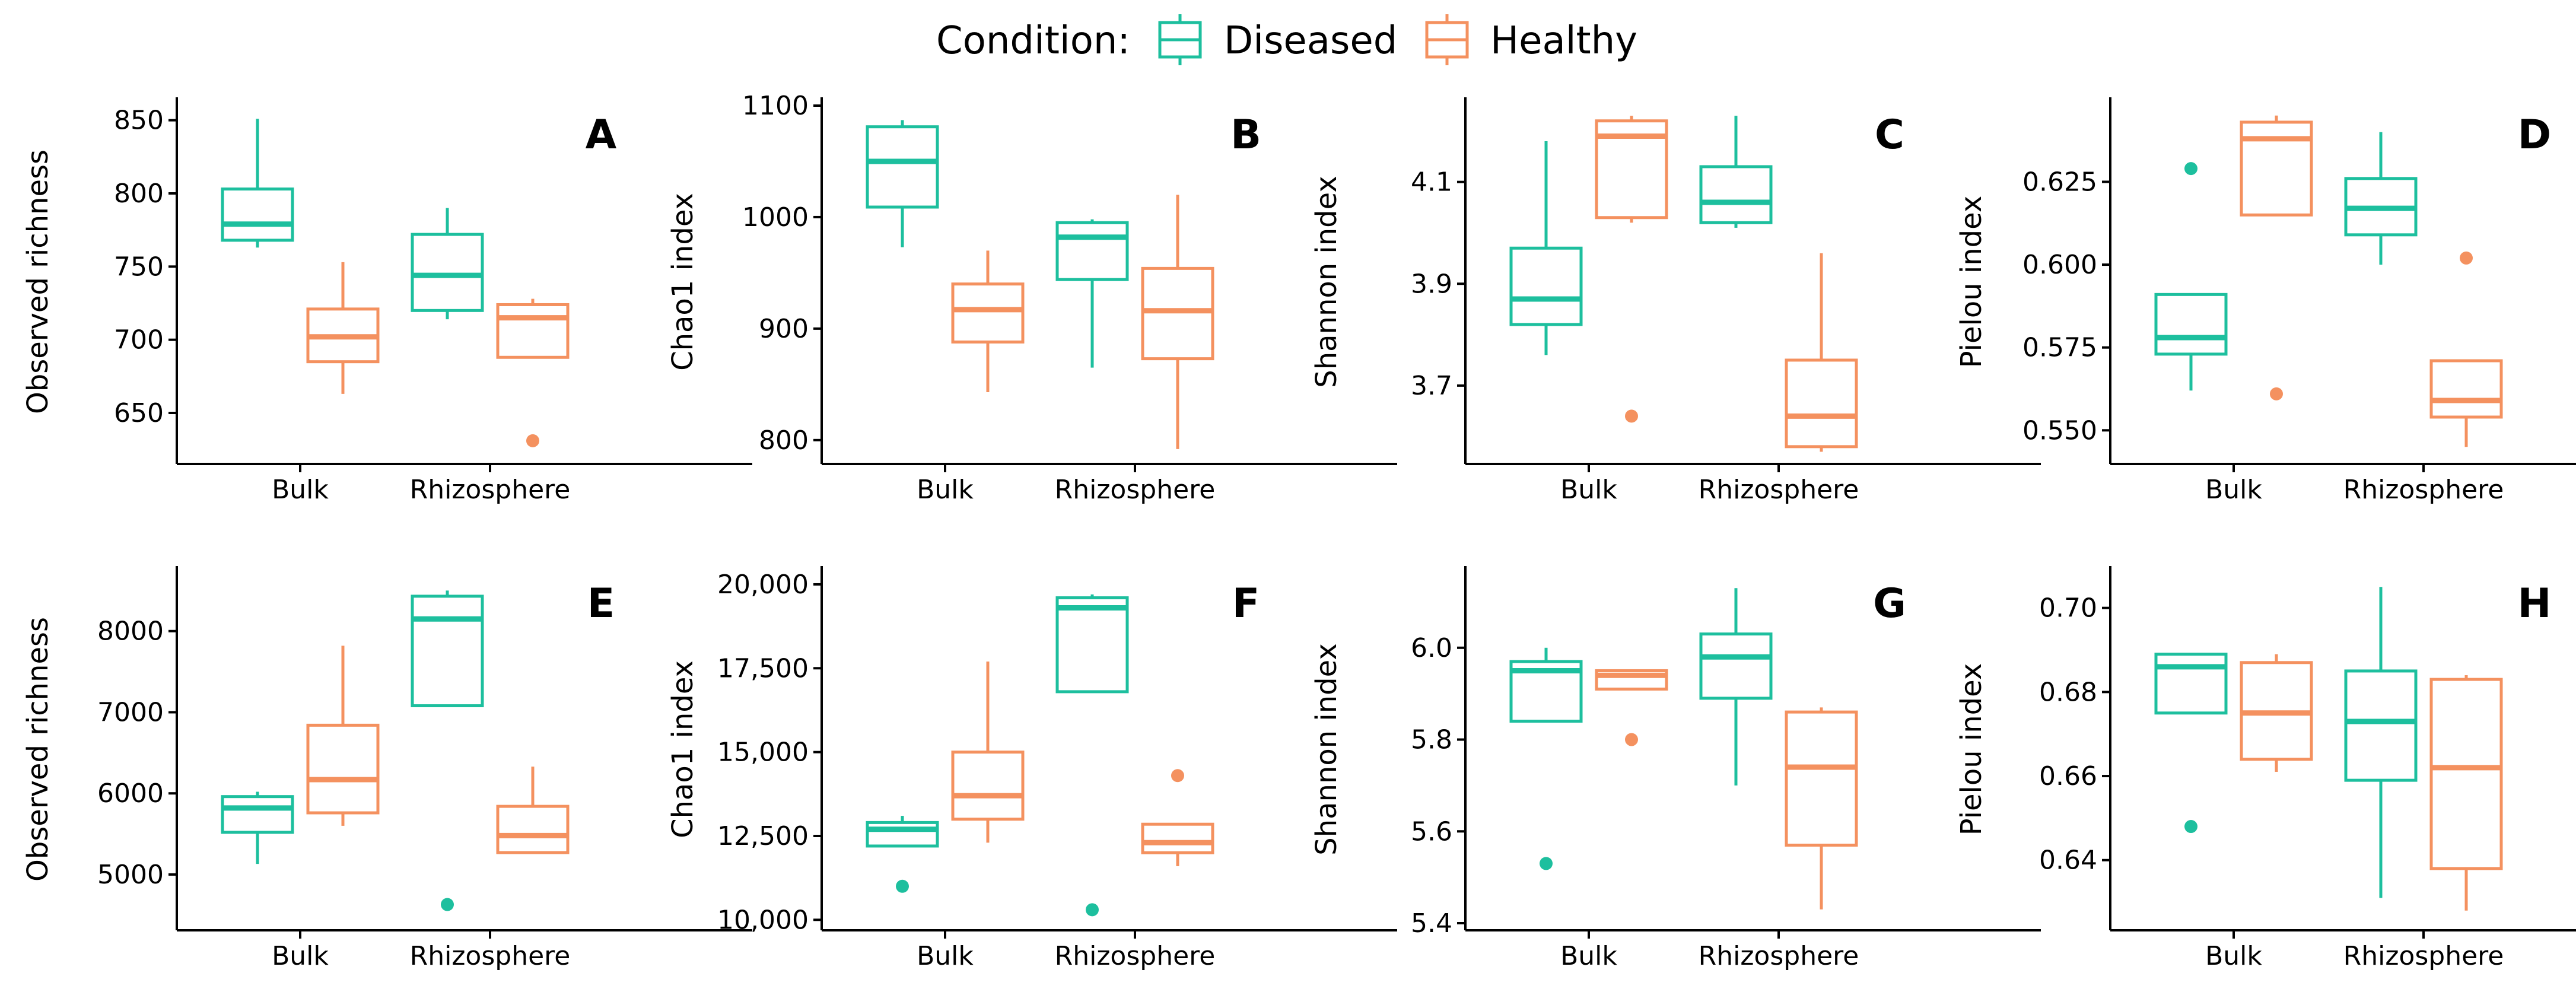  I want to click on panel-e-diseased-rhizosphere-iqr, so click(447, 651).